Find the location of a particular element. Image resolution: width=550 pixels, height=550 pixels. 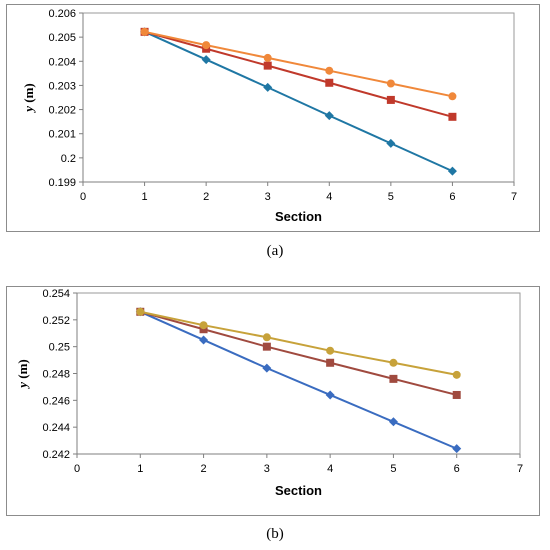

y-tick-label: 0.201 is located at coordinates (62, 135).